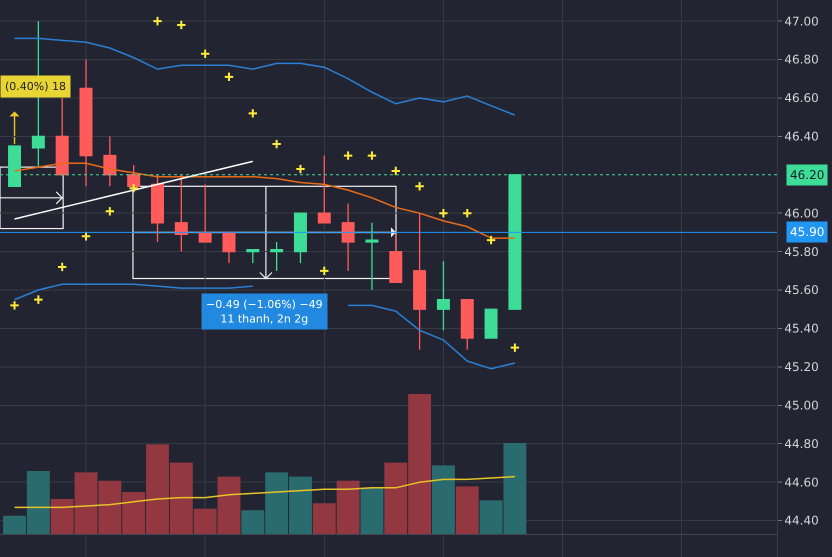  Describe the element at coordinates (801, 213) in the screenshot. I see `y-tick-label: 46.00` at that location.